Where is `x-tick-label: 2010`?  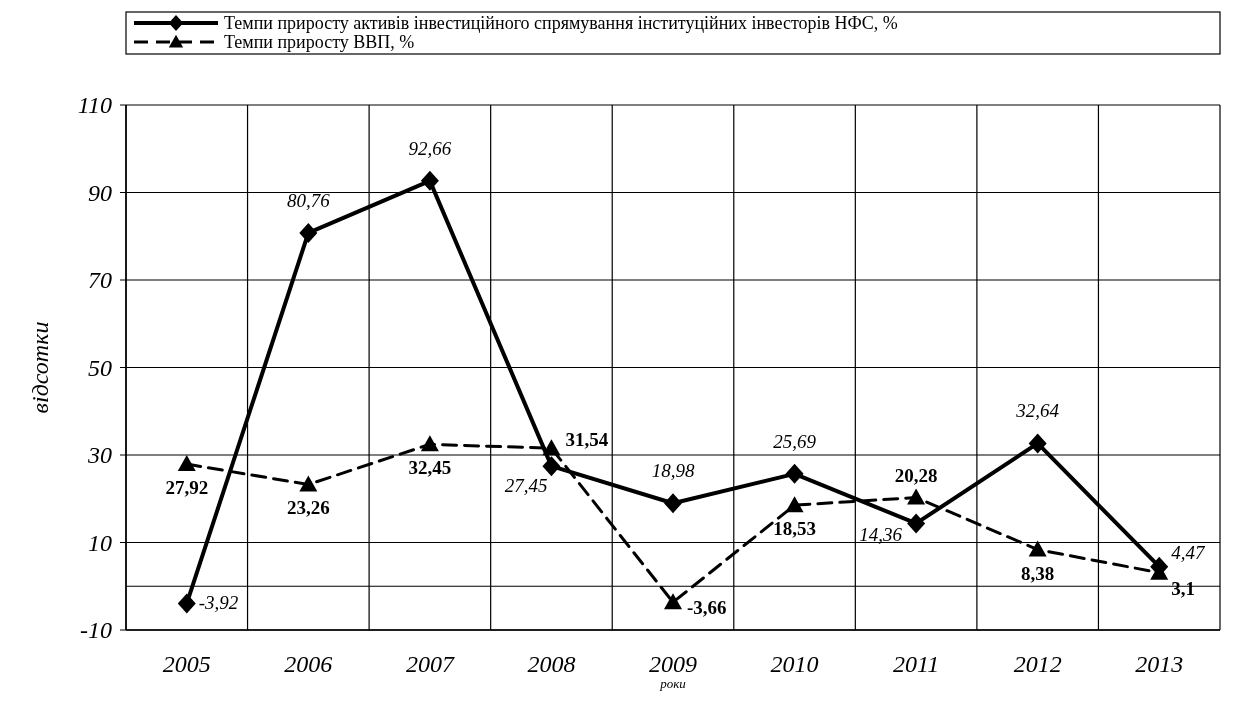
x-tick-label: 2010 is located at coordinates (794, 664).